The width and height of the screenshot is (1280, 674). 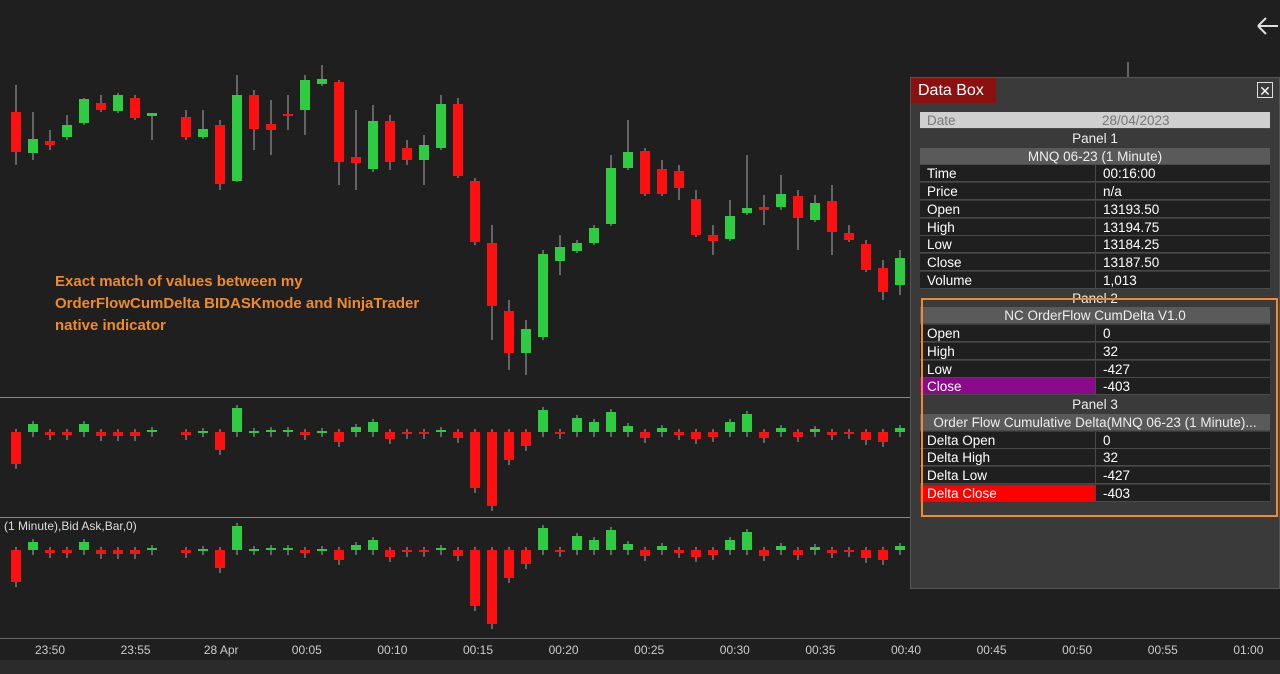 I want to click on row-label: Price, so click(x=1007, y=191).